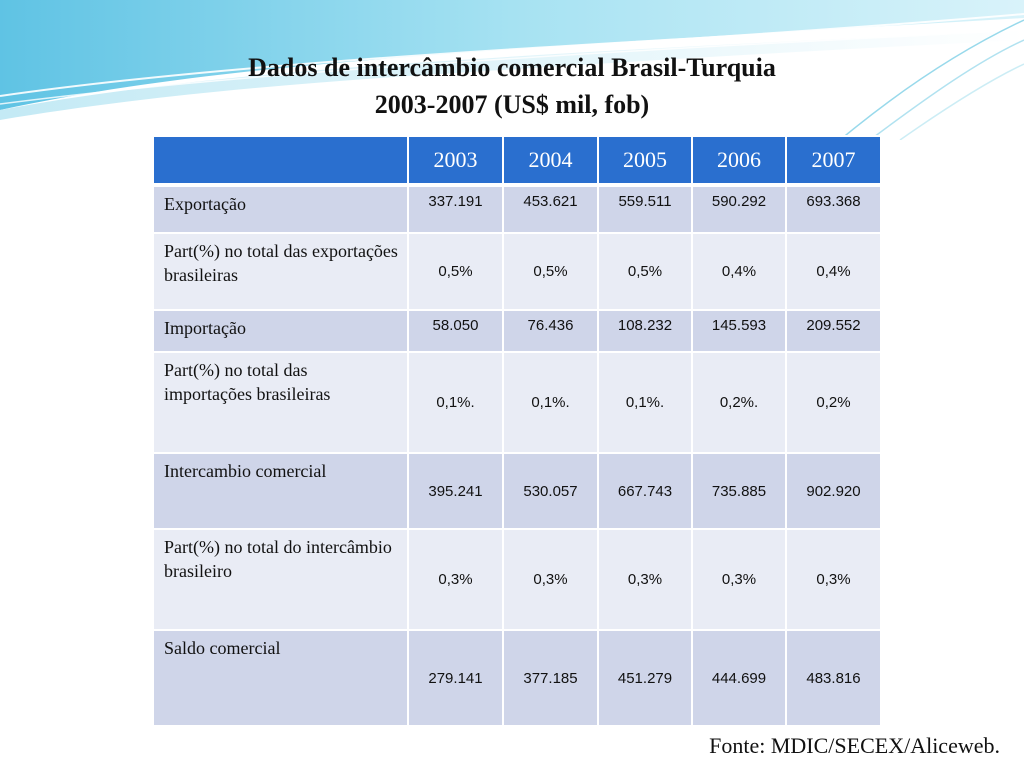 The image size is (1024, 768). I want to click on source-note: Fonte: MDIC/SECEX/Aliceweb., so click(854, 745).